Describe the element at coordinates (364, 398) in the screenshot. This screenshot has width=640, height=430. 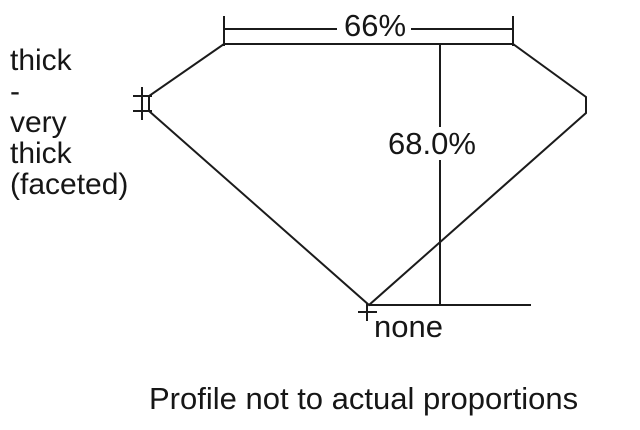
I see `footnote-caption: Profile not to actual proportions` at that location.